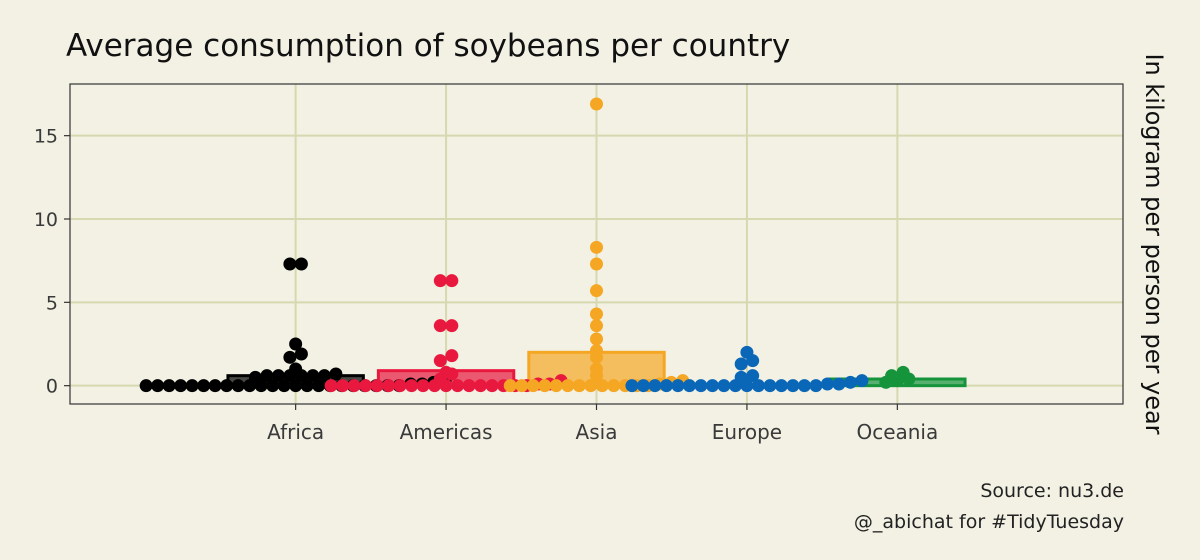 Image resolution: width=1200 pixels, height=560 pixels. Describe the element at coordinates (295, 432) in the screenshot. I see `x-tick-label: Africa` at that location.